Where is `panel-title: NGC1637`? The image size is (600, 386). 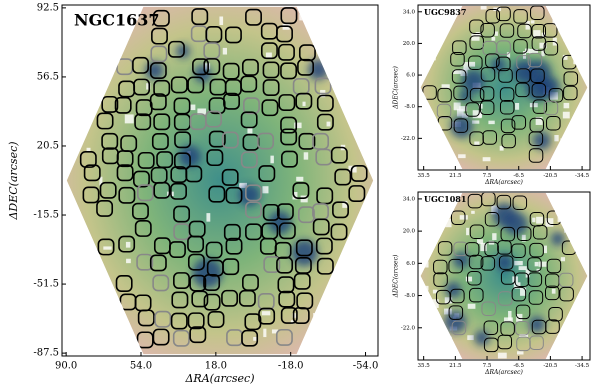
panel-title: NGC1637 is located at coordinates (117, 20).